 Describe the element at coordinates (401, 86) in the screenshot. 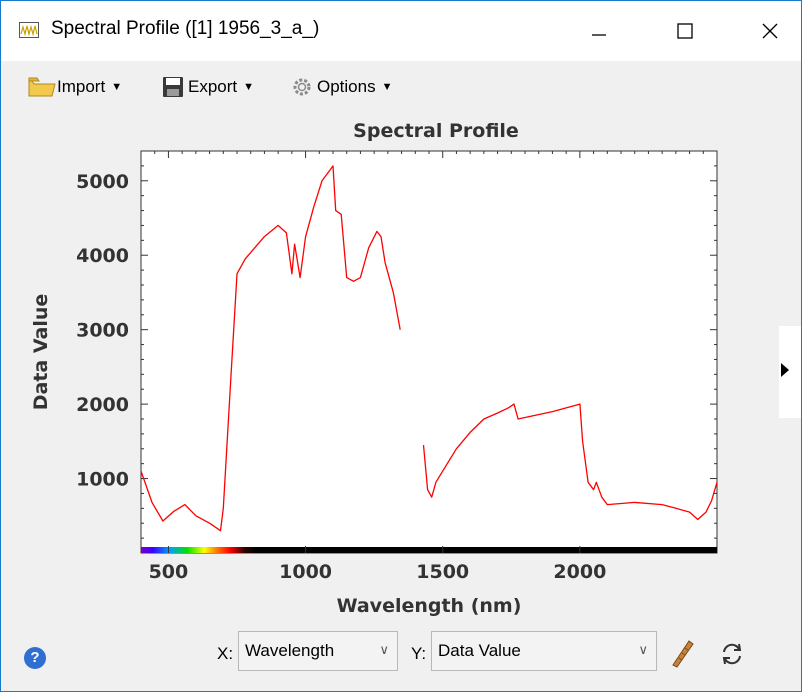

I see `toolbar: Import ▼ Export ▼ Options ▼` at that location.